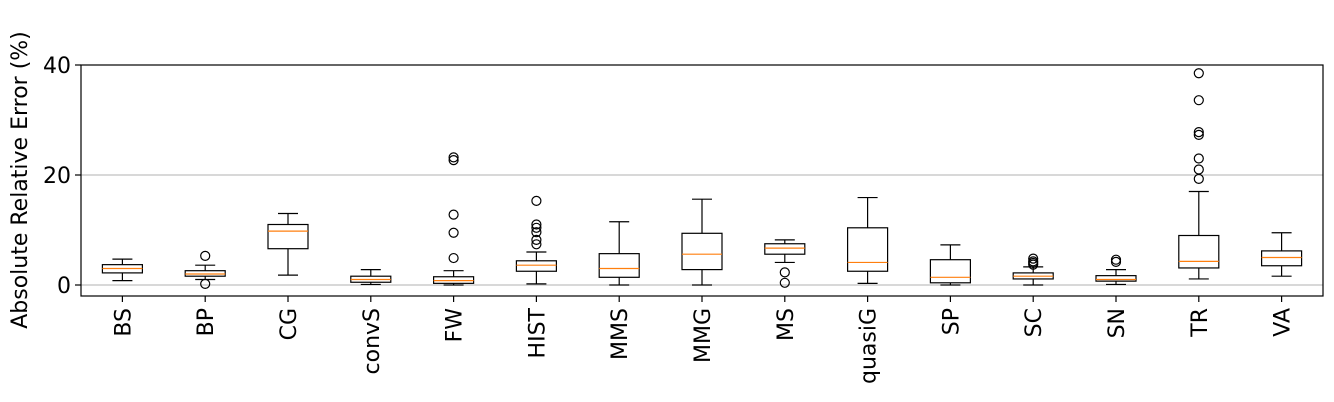 The width and height of the screenshot is (1334, 402). What do you see at coordinates (122, 270) in the screenshot?
I see `box-BS` at bounding box center [122, 270].